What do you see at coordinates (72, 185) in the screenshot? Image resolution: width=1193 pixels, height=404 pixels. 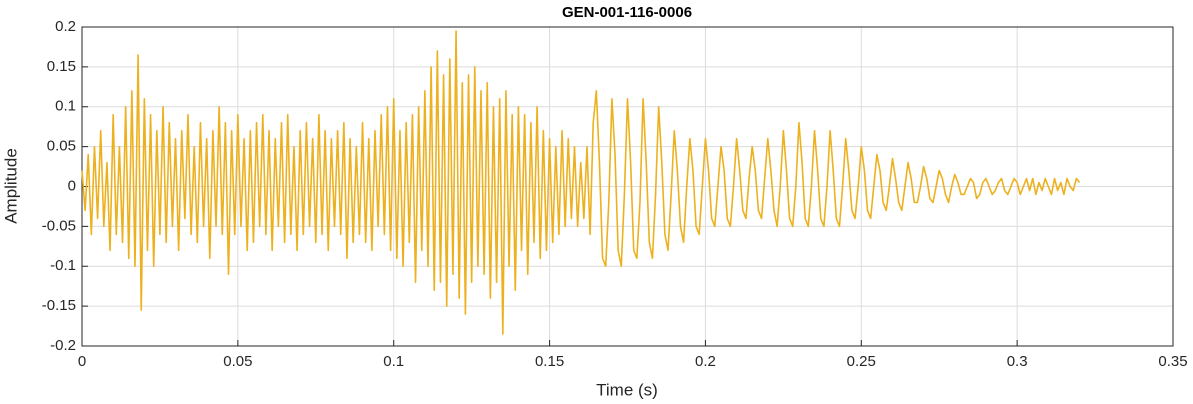 I see `y-tick-label: 0` at bounding box center [72, 185].